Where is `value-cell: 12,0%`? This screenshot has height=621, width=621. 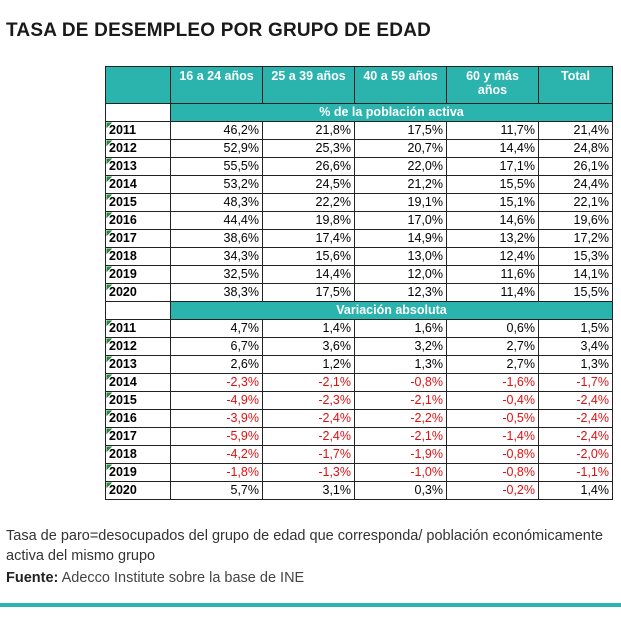 value-cell: 12,0% is located at coordinates (400, 274).